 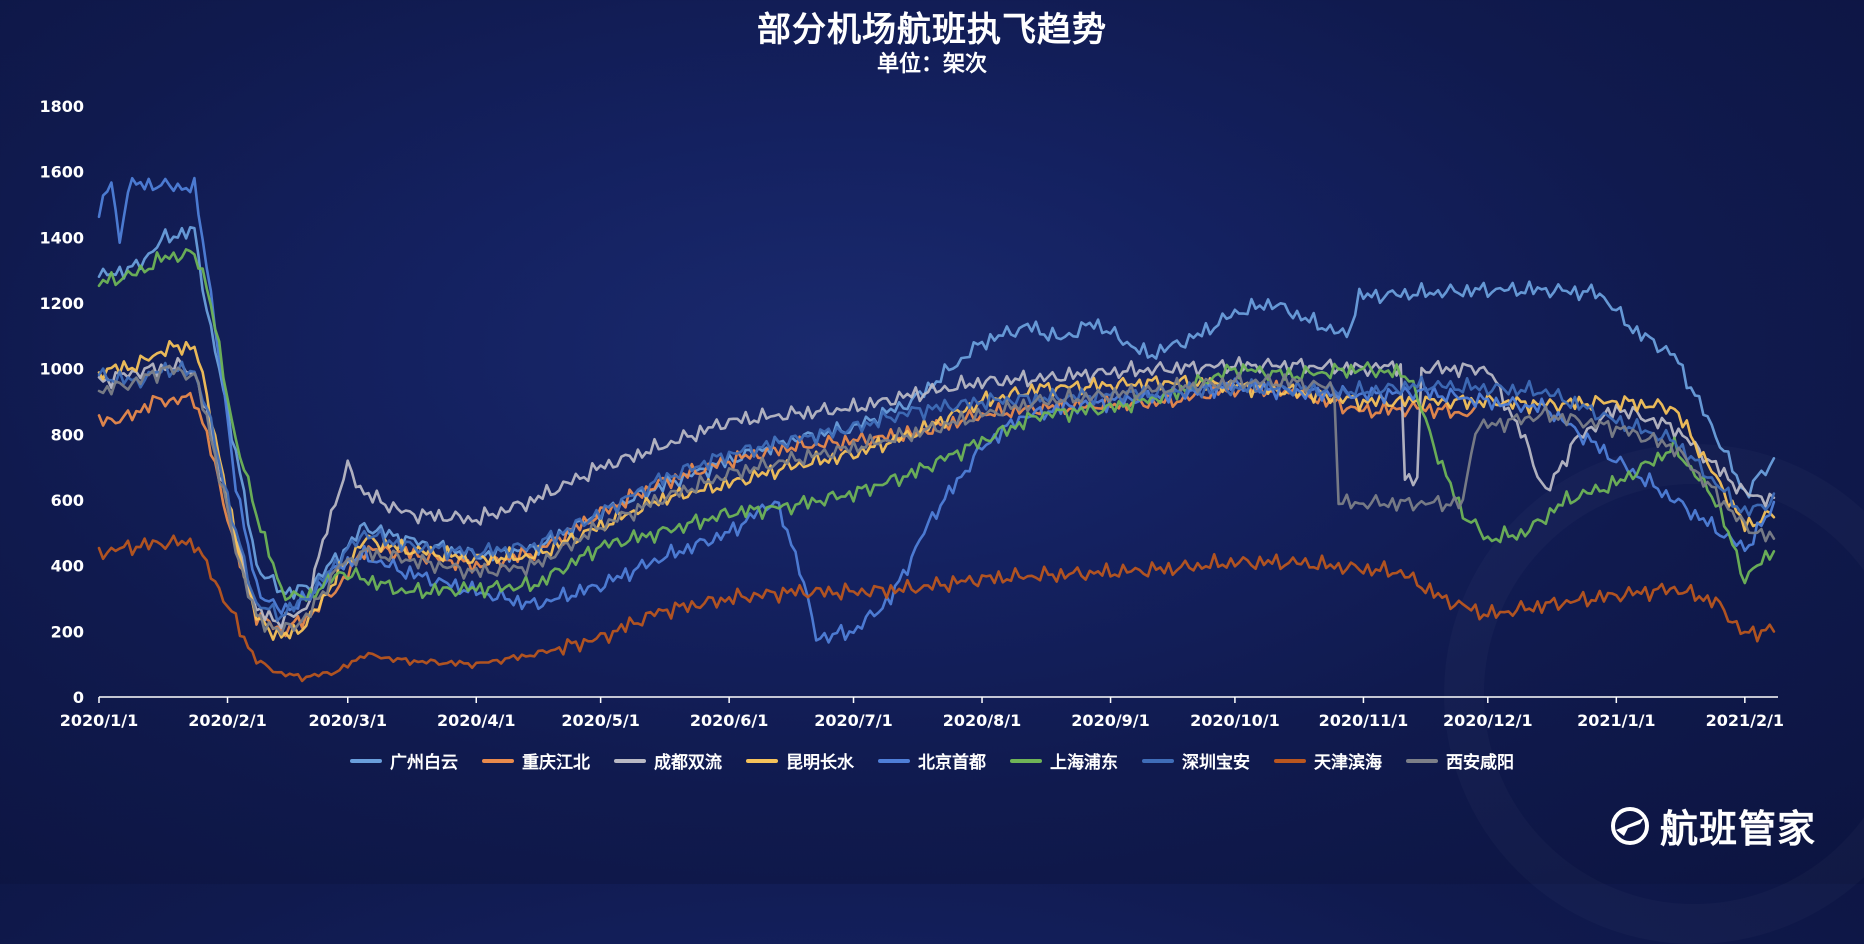 What do you see at coordinates (67, 500) in the screenshot?
I see `y-tick-label: 600` at bounding box center [67, 500].